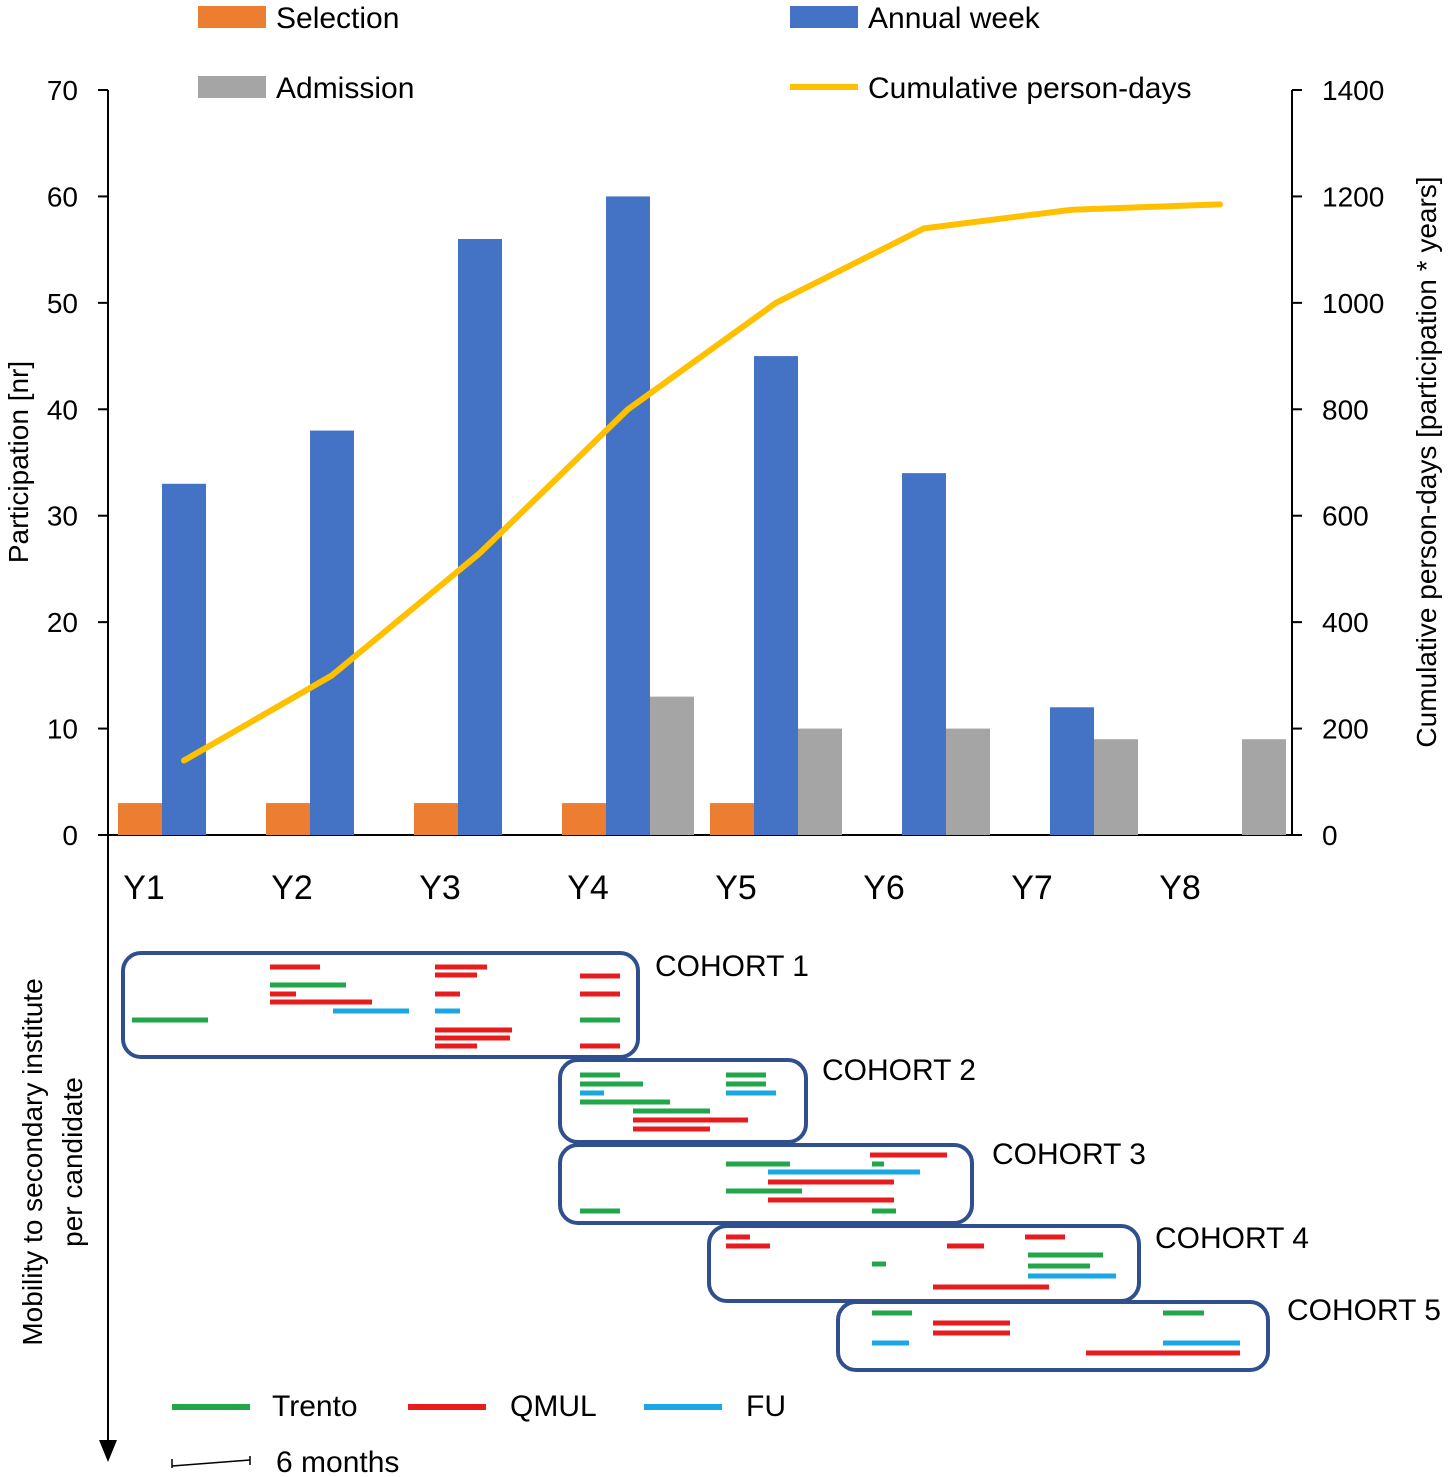  Describe the element at coordinates (211, 1463) in the screenshot. I see `scale-bar` at that location.